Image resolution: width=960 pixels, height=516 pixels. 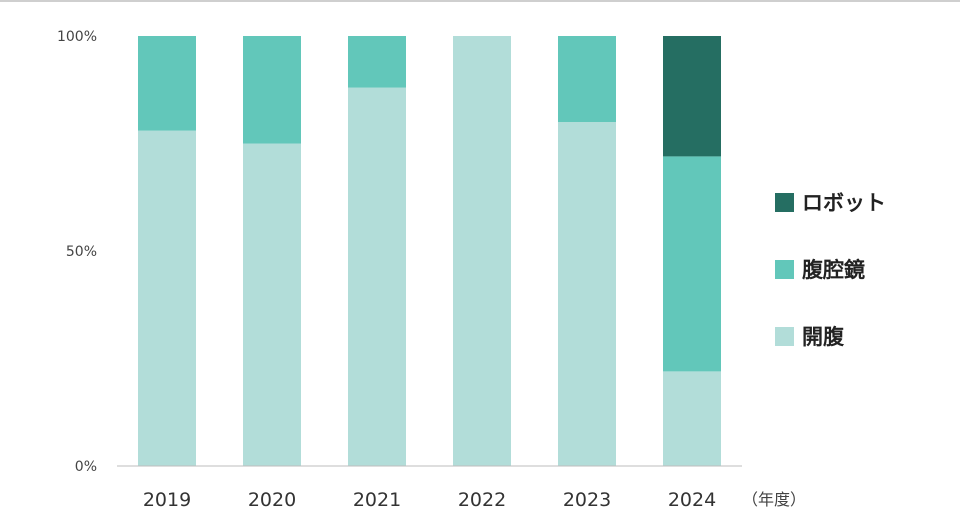 What do you see at coordinates (692, 500) in the screenshot?
I see `x-category-label: 2024` at bounding box center [692, 500].